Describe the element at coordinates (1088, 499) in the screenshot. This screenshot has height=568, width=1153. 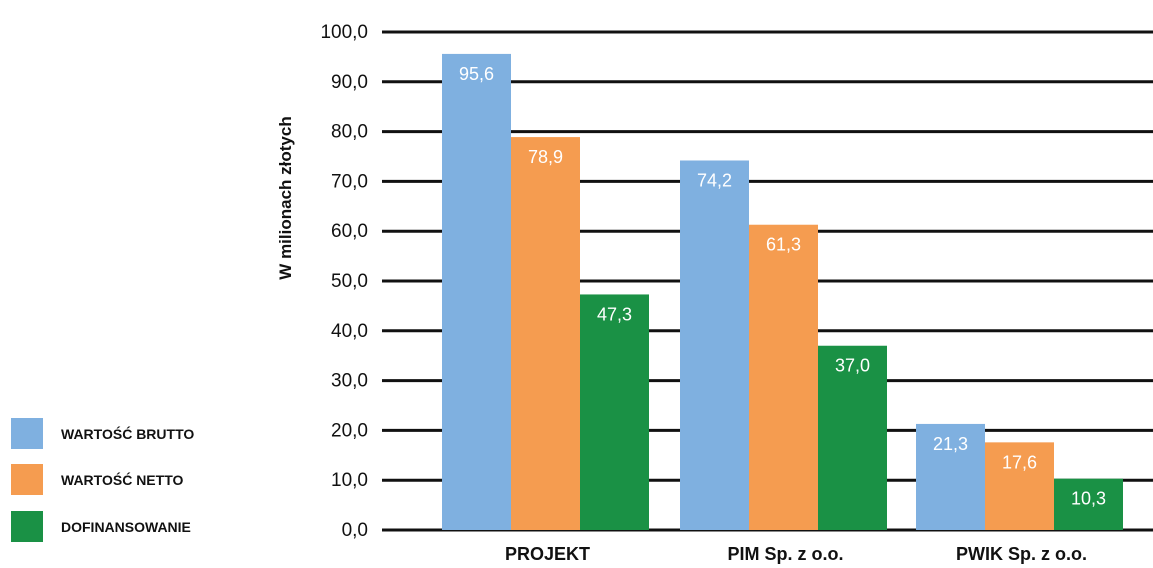
I see `bar-value-label: 10,3` at that location.